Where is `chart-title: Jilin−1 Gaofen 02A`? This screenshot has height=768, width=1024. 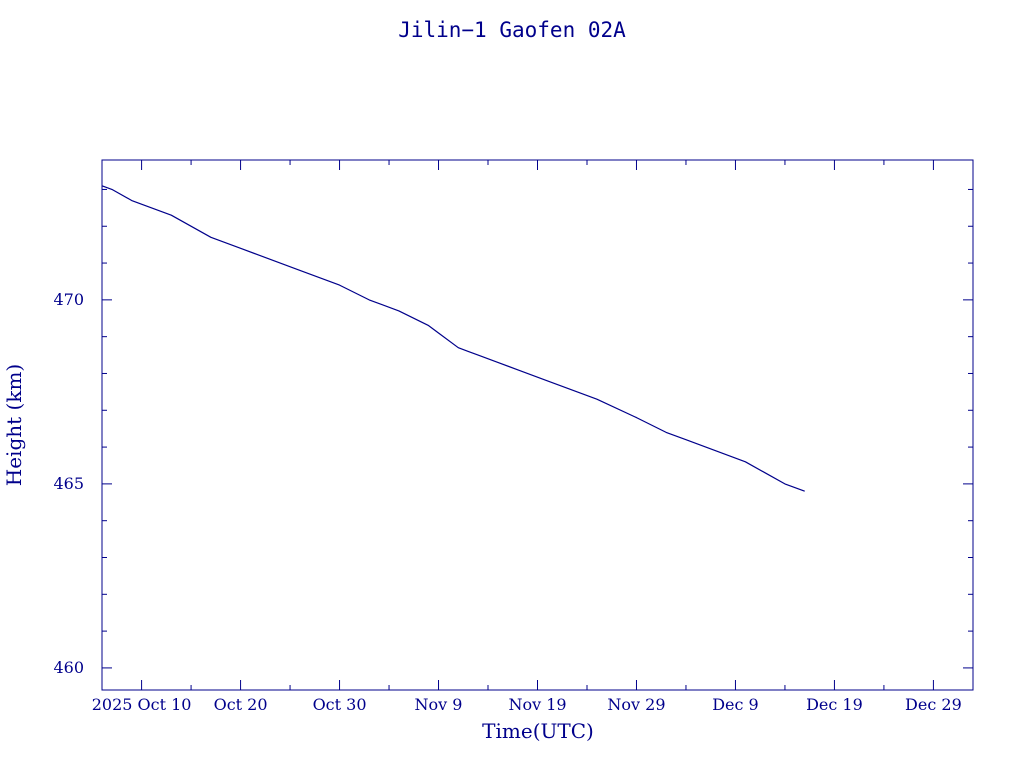 chart-title: Jilin−1 Gaofen 02A is located at coordinates (512, 30).